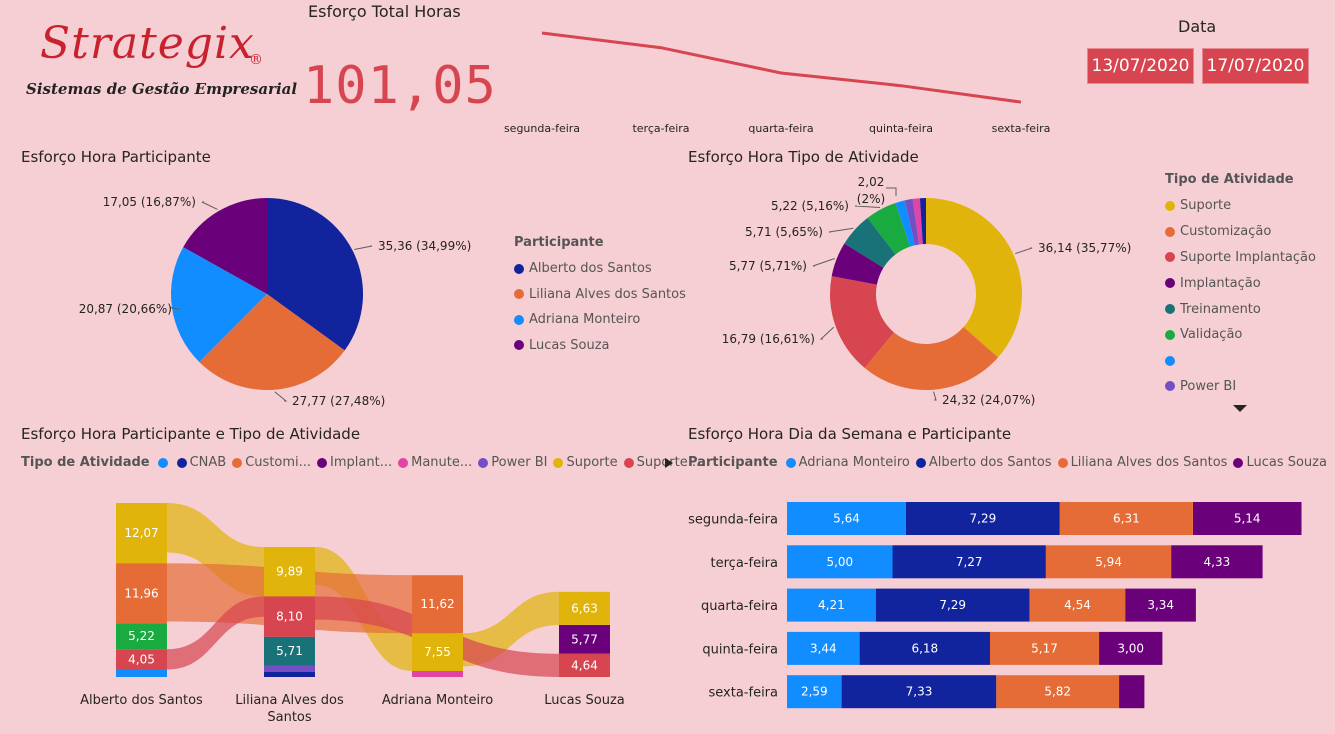  Describe the element at coordinates (437, 700) in the screenshot. I see `sankey-participant-label: Adriana Monteiro` at that location.